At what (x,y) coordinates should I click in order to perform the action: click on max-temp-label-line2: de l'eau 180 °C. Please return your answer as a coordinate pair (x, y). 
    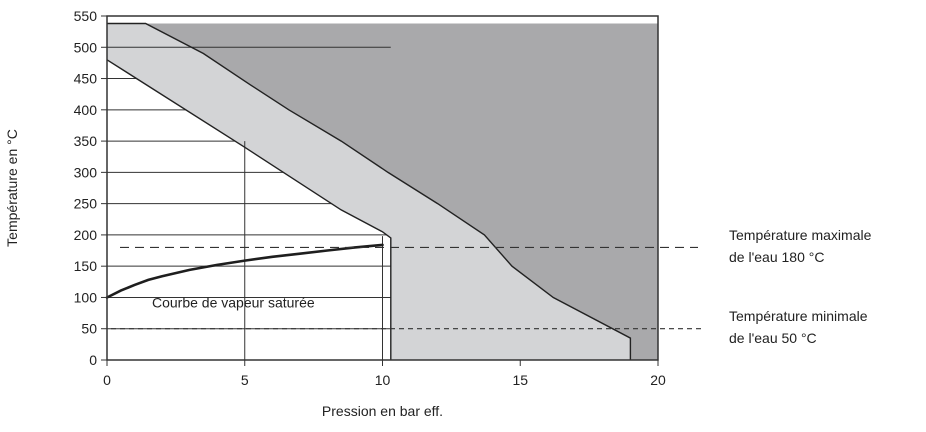
    Looking at the image, I should click on (776, 257).